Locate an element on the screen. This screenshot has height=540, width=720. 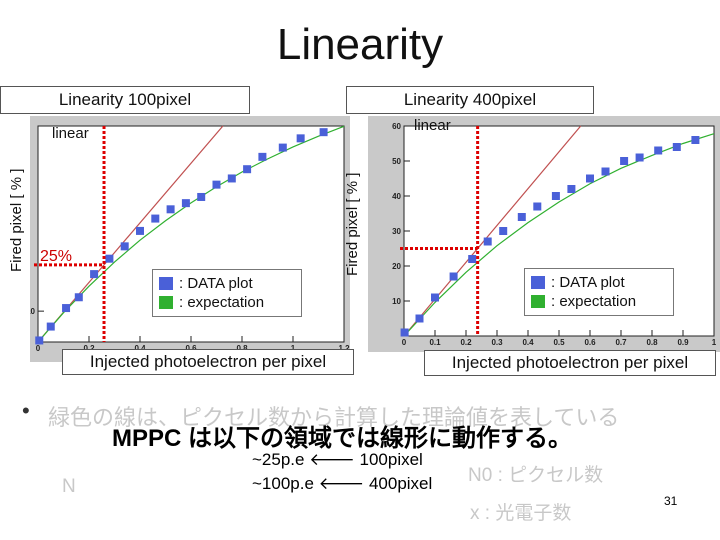
y-tick-label: 30 is located at coordinates (396, 231).